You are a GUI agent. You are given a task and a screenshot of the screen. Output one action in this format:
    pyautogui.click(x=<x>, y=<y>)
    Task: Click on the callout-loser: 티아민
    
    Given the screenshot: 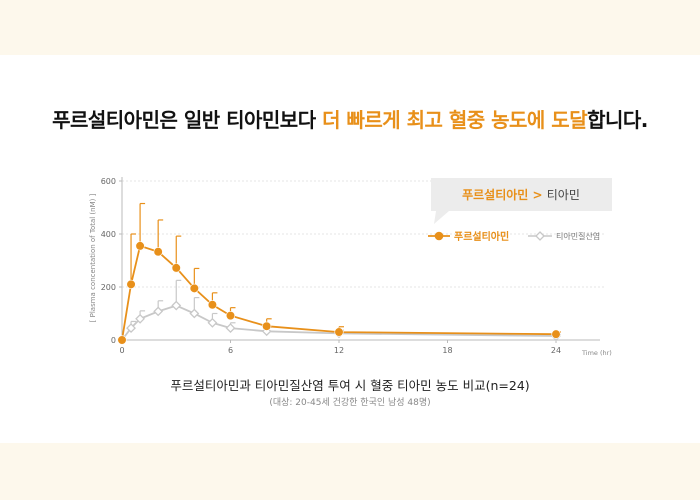 What is the action you would take?
    pyautogui.click(x=563, y=195)
    